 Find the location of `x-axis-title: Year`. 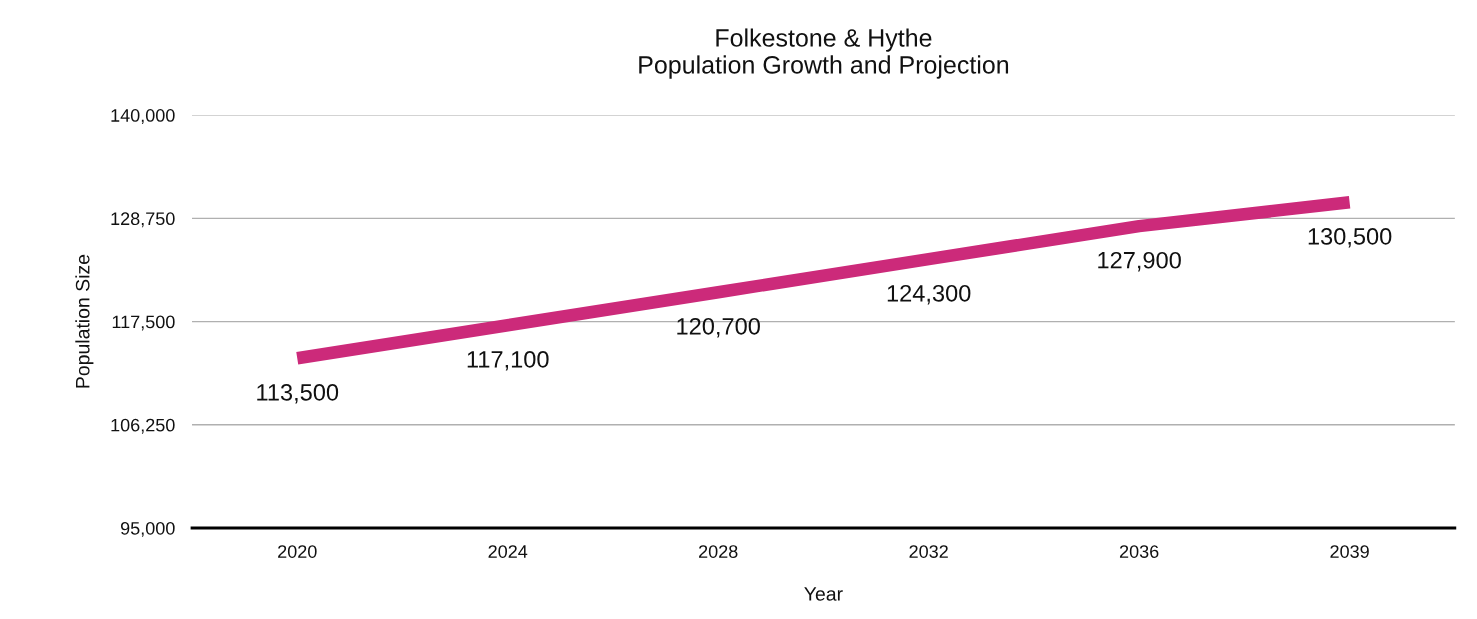

x-axis-title: Year is located at coordinates (823, 594).